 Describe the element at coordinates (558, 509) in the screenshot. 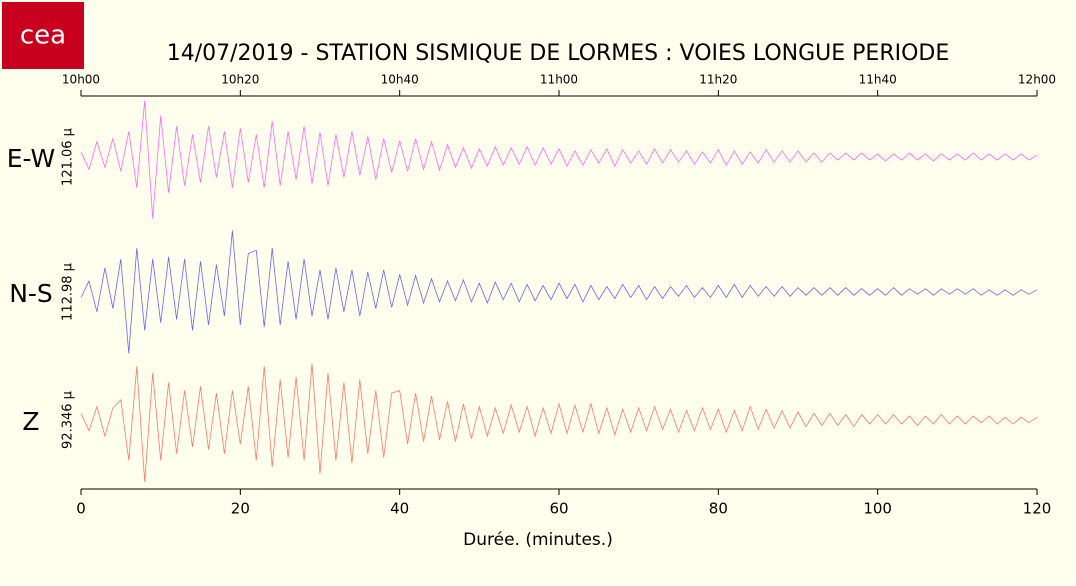

I see `x-tick-label: 60` at that location.